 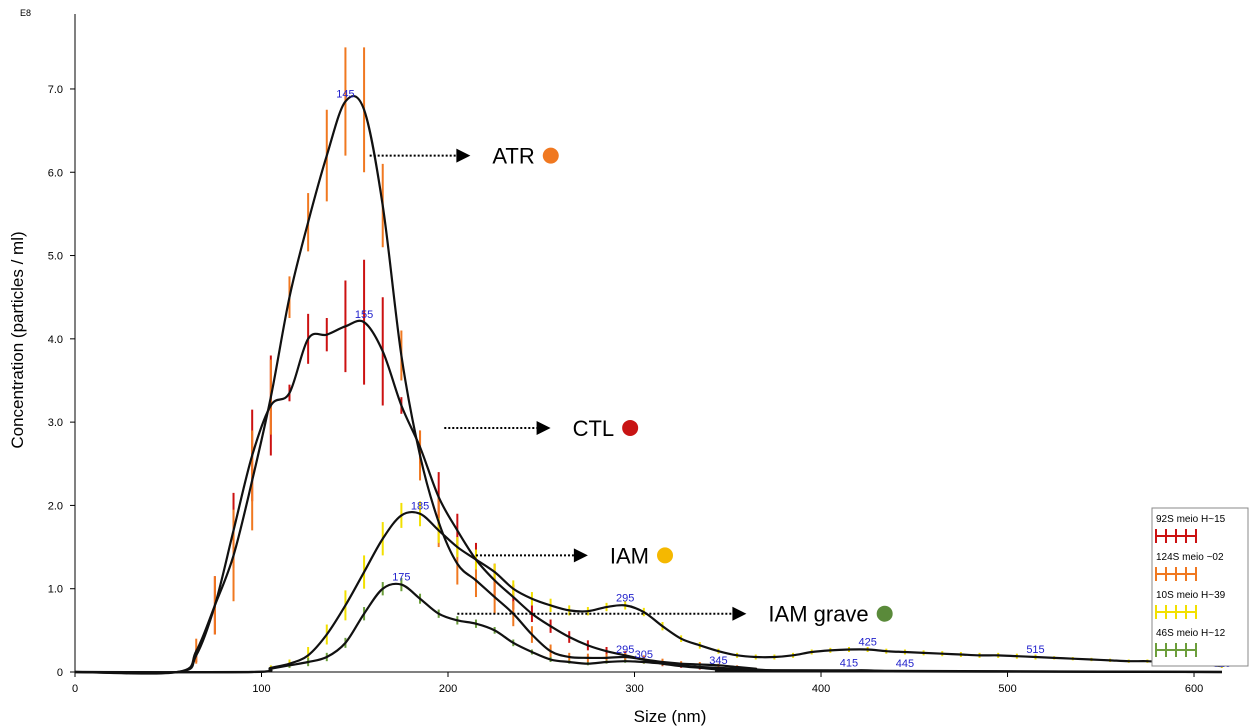 I want to click on peak-label: 175, so click(x=401, y=578).